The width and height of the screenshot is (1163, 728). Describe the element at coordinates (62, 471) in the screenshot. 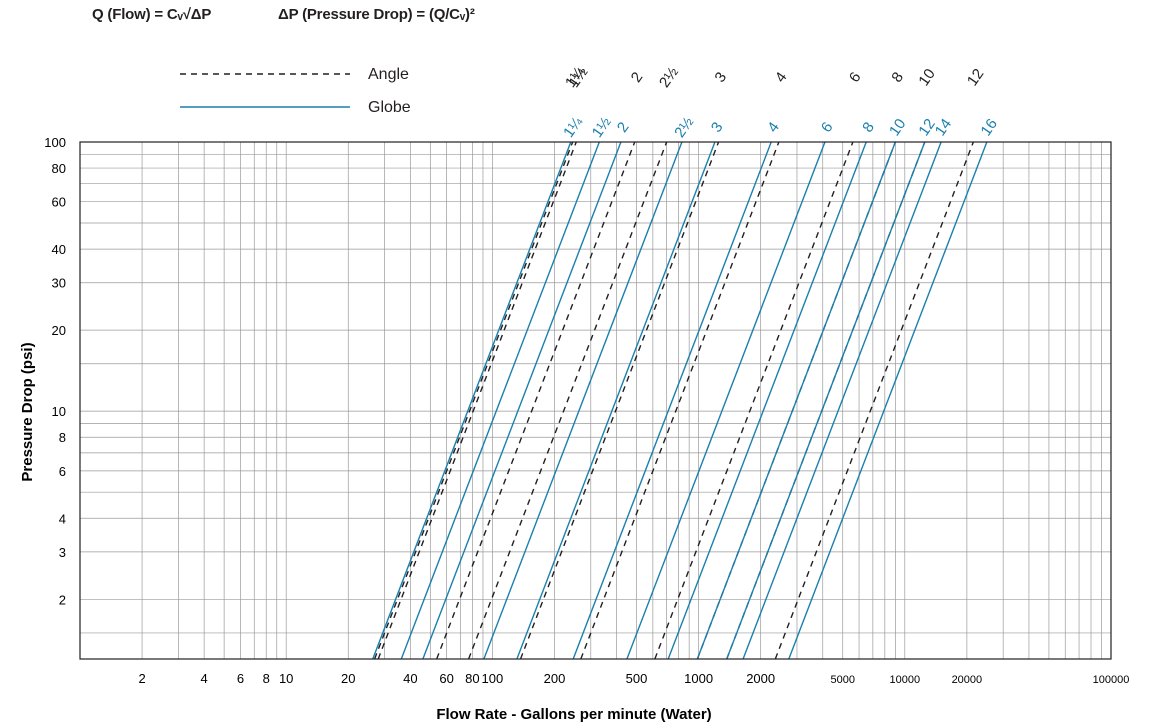

I see `y-tick-label: 6` at that location.